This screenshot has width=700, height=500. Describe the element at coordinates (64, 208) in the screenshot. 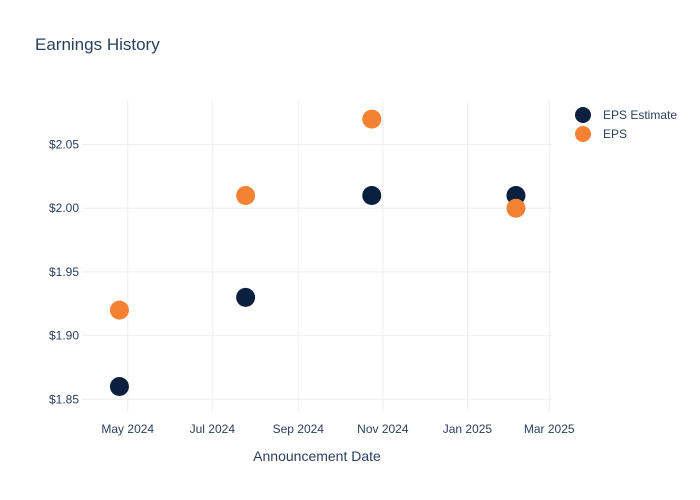

I see `y-tick-label: $2.00` at that location.